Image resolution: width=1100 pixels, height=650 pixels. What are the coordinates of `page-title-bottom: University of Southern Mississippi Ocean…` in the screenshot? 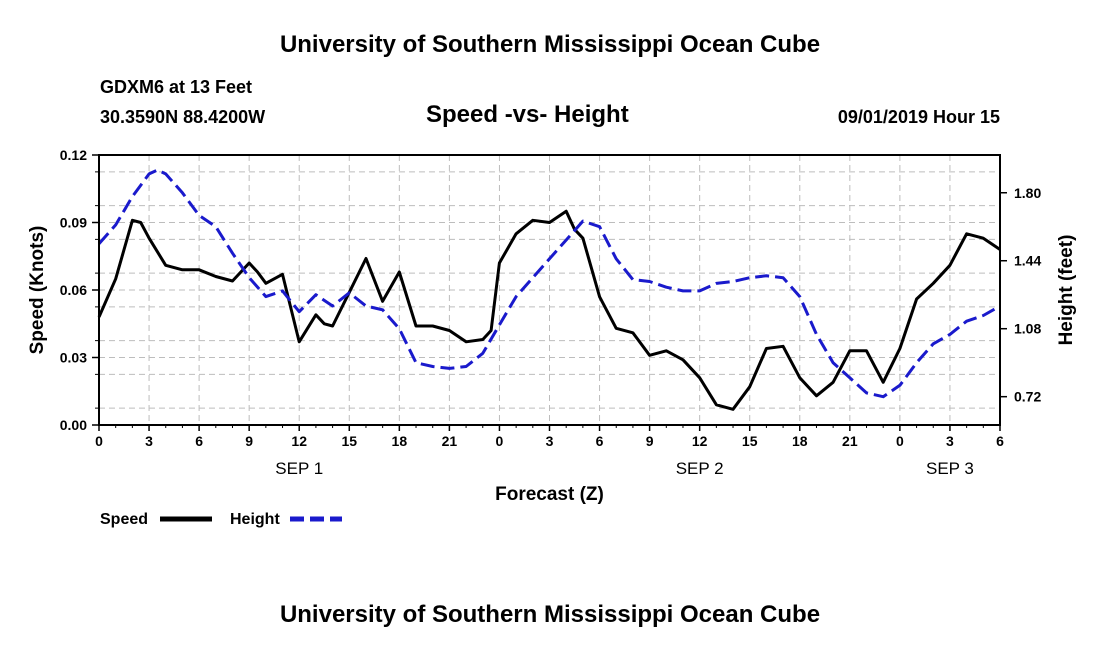 It's located at (550, 614).